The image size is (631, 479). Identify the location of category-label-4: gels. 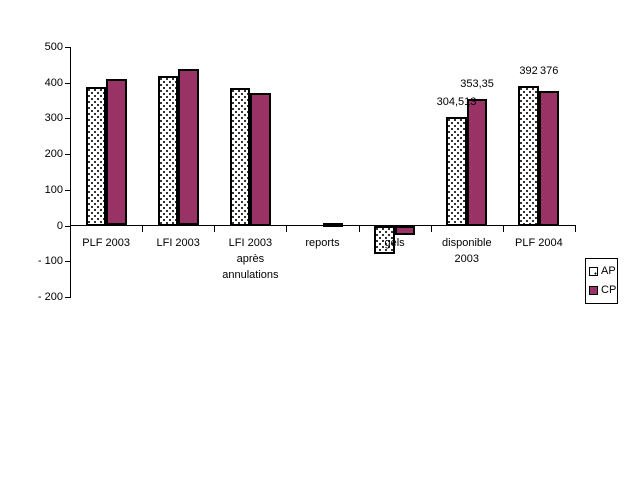
(394, 242).